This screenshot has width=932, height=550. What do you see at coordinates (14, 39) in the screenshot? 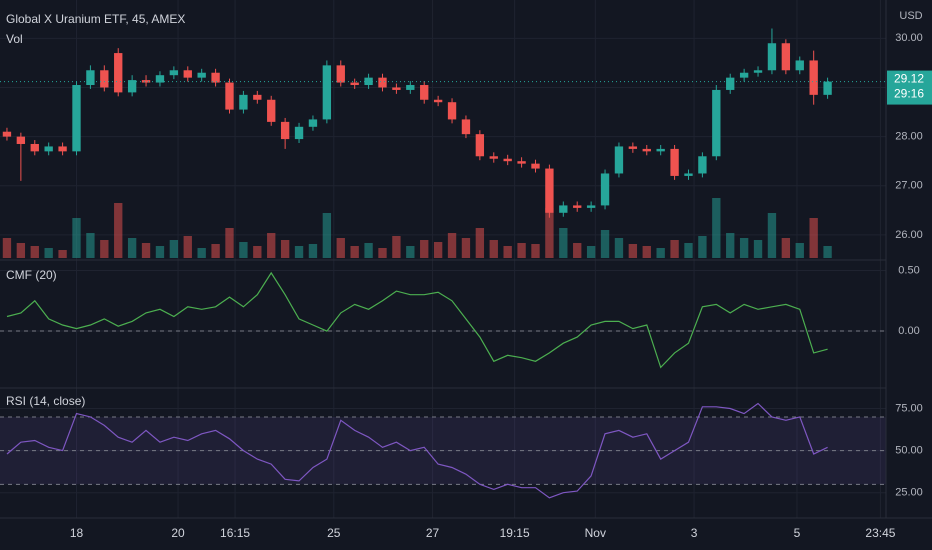
I see `volume-label: Vol` at bounding box center [14, 39].